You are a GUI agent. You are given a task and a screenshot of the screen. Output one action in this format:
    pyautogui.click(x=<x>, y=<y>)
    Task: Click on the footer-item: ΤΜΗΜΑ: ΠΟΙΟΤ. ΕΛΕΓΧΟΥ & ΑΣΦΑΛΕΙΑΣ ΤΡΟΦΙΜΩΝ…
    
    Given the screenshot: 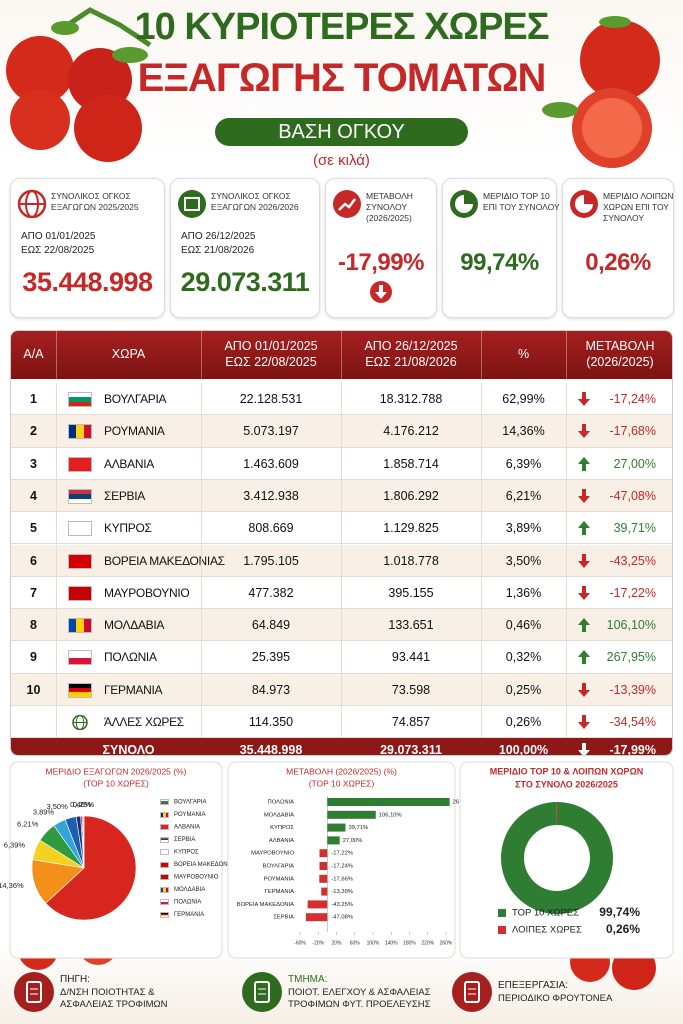 What is the action you would take?
    pyautogui.click(x=342, y=993)
    